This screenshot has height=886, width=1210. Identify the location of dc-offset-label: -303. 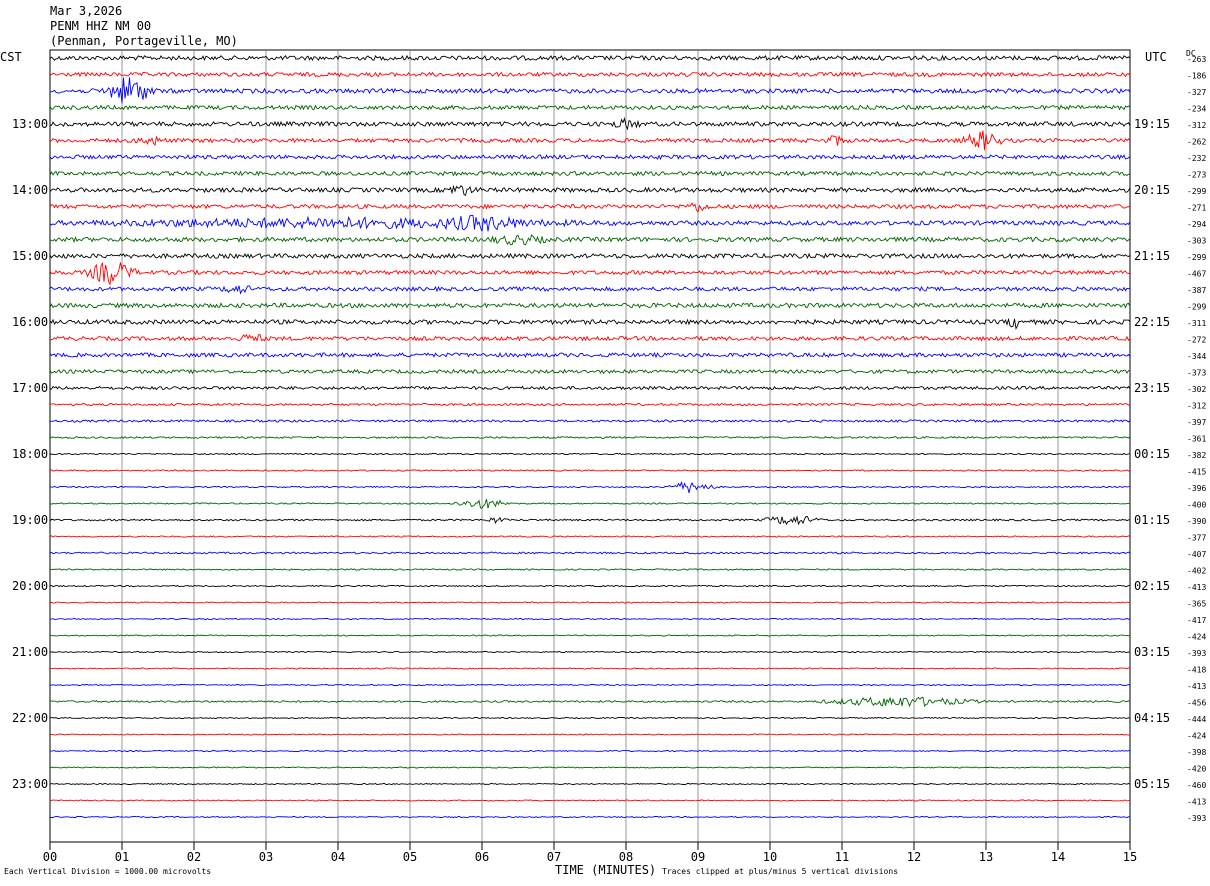
(1196, 241).